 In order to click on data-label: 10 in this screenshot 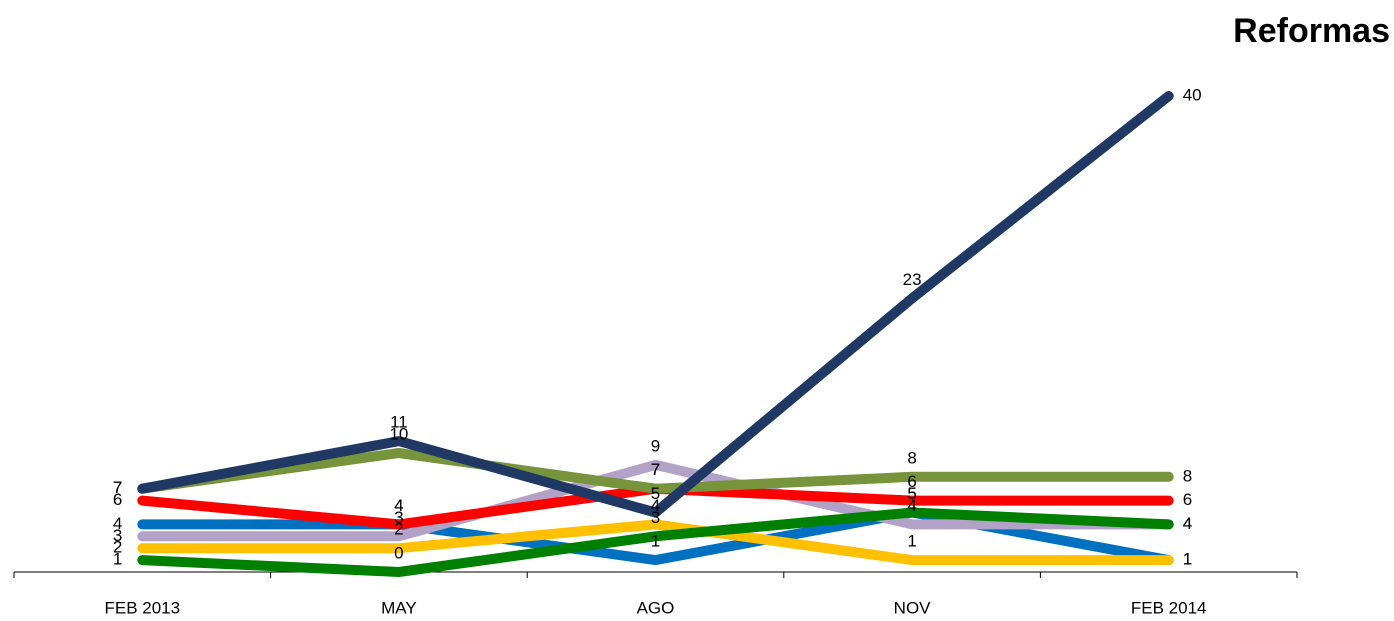, I will do `click(398, 433)`.